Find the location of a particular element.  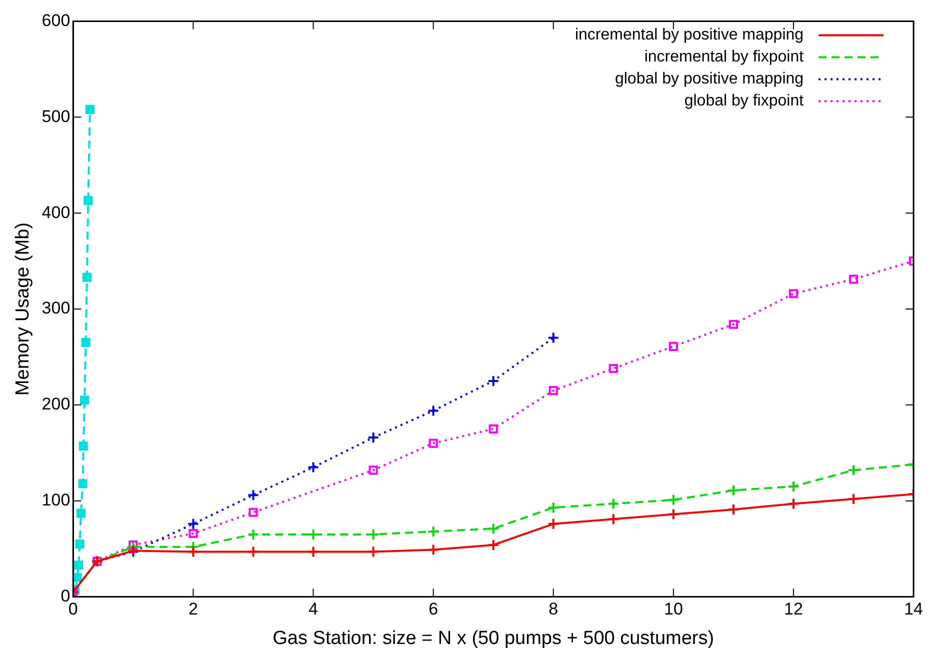

x-tick-label: 2 is located at coordinates (193, 609).